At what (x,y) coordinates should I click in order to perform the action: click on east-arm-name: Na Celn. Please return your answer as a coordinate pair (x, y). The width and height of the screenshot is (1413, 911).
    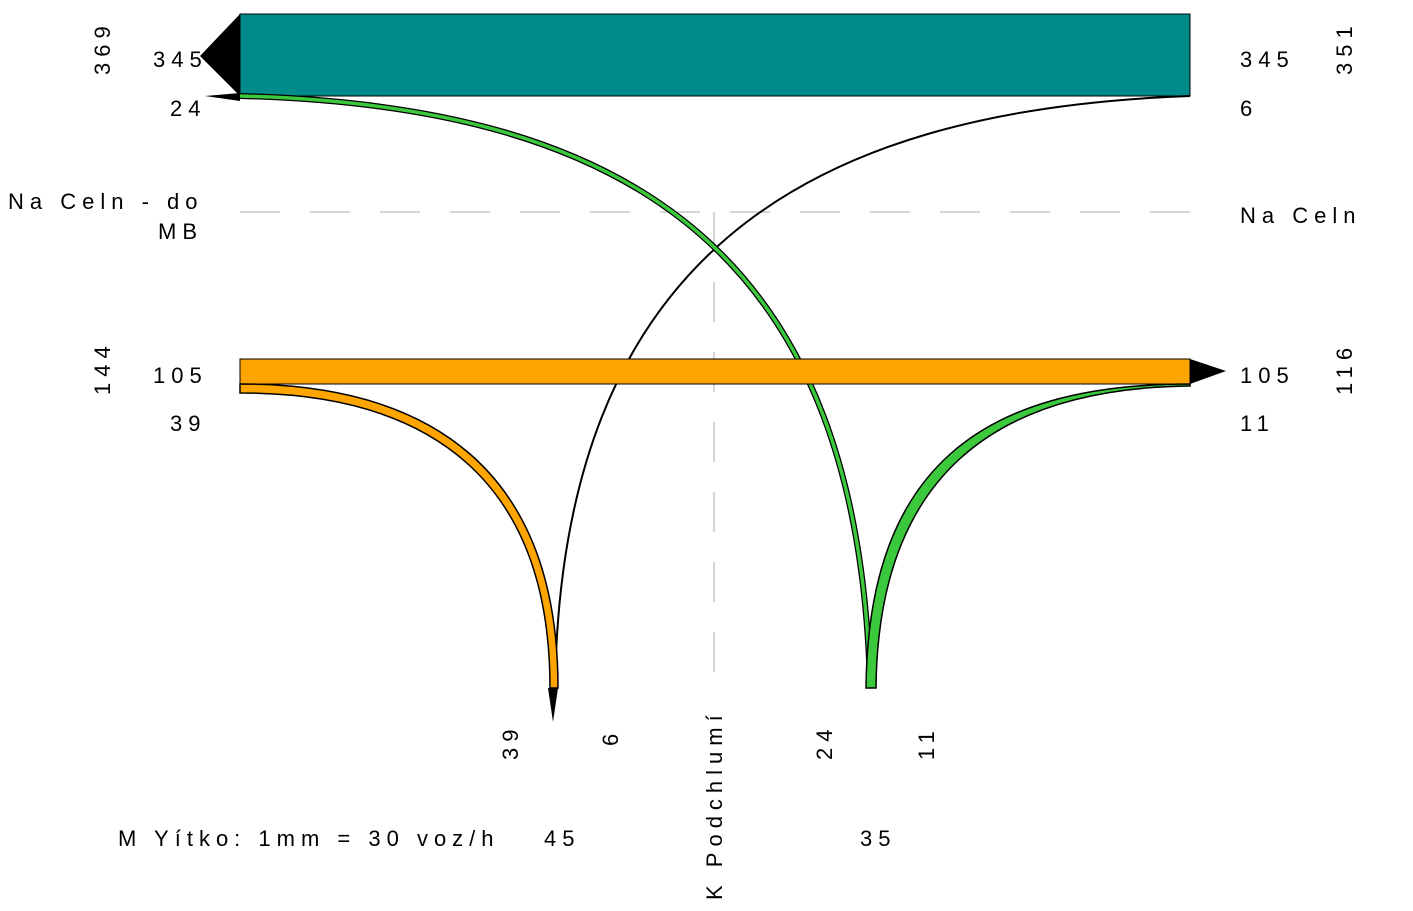
    Looking at the image, I should click on (1300, 215).